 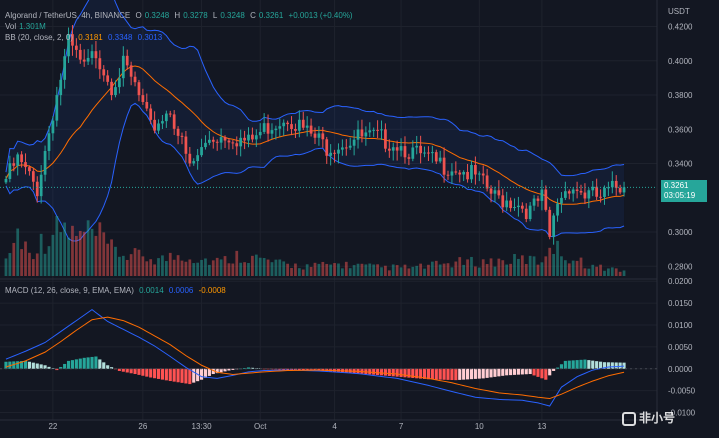 What do you see at coordinates (320, 15) in the screenshot?
I see `change-value: +0.0013 (+0.40%)` at bounding box center [320, 15].